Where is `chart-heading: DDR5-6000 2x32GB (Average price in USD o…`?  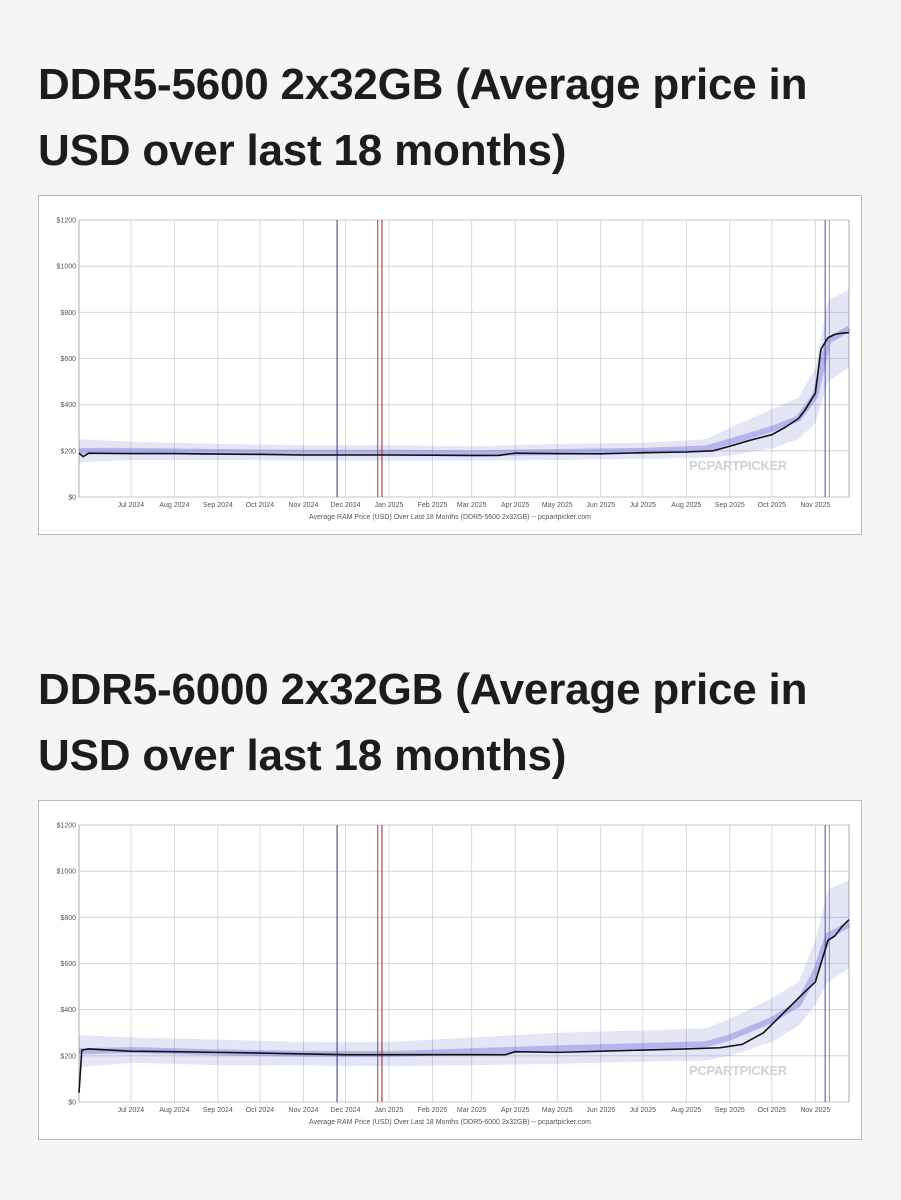 chart-heading: DDR5-6000 2x32GB (Average price in USD o… is located at coordinates (423, 722).